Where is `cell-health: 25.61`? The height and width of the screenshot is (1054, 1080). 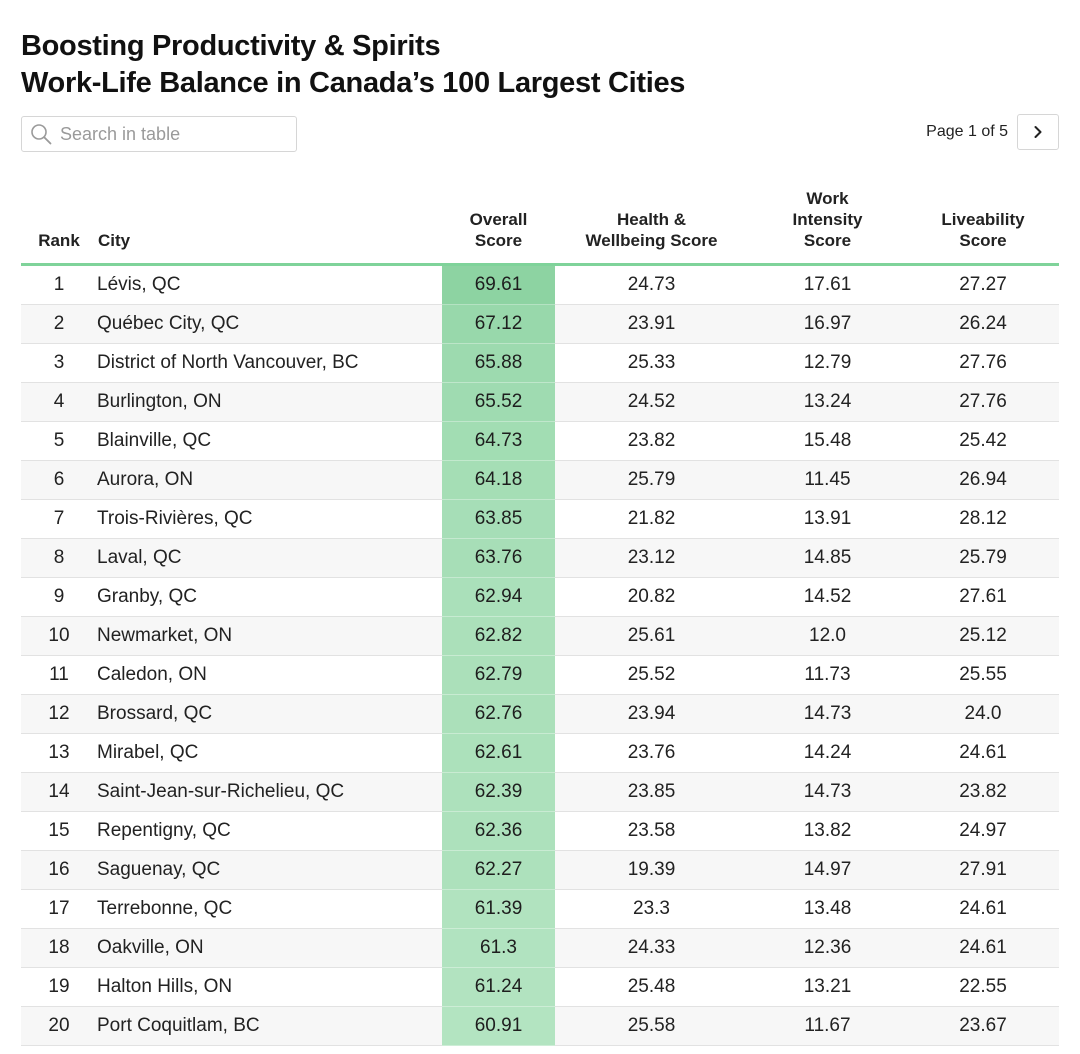
cell-health: 25.61 is located at coordinates (651, 636).